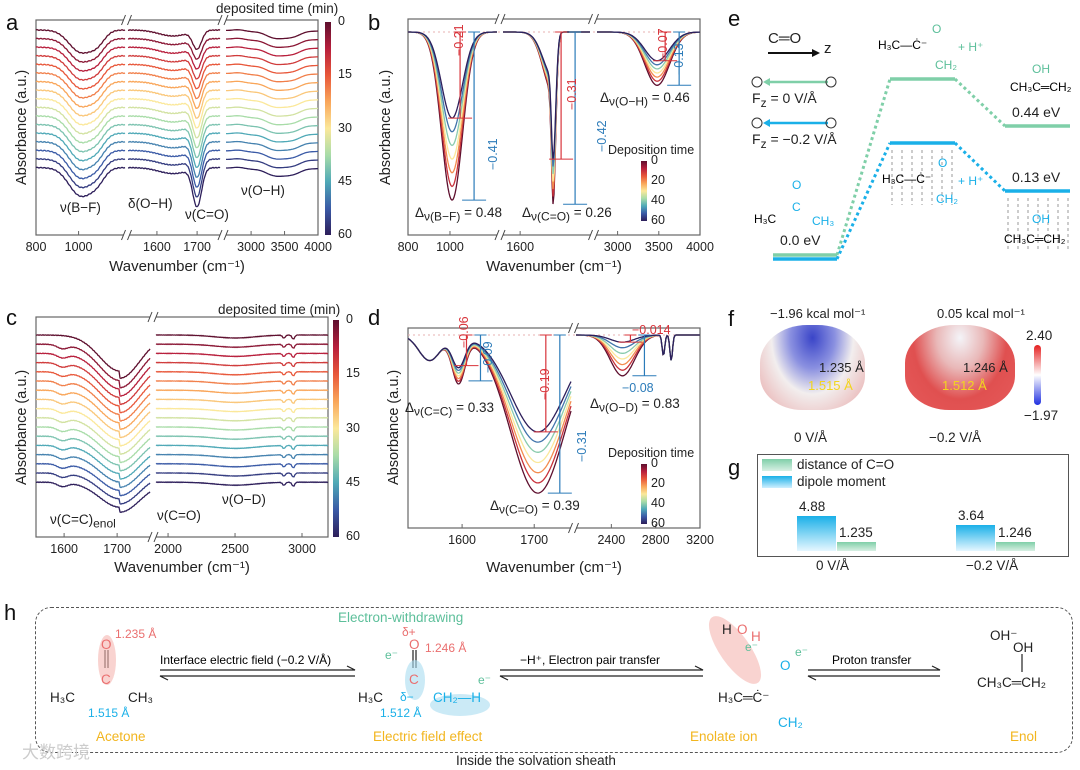 The image size is (1080, 770). I want to click on panel-label-d: d, so click(374, 317).